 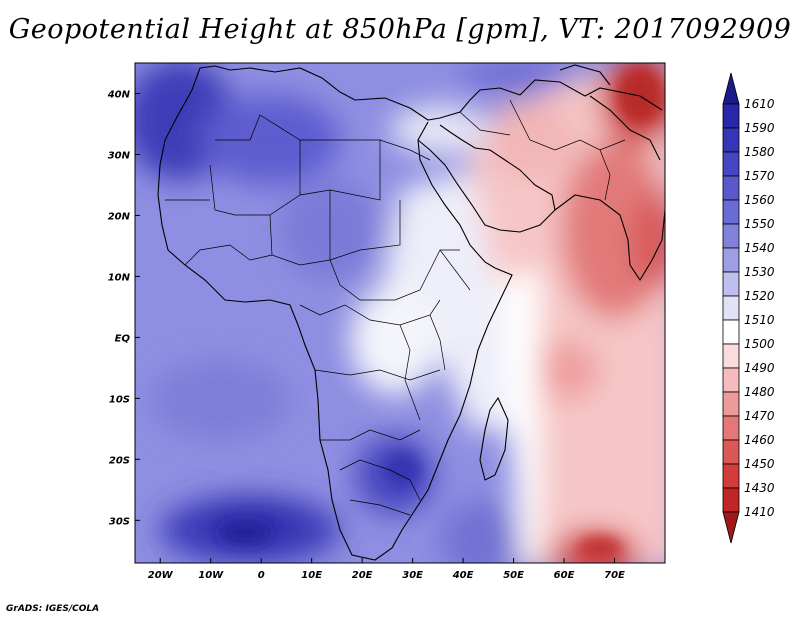 I want to click on colorbar-label: 1590, so click(x=759, y=128).